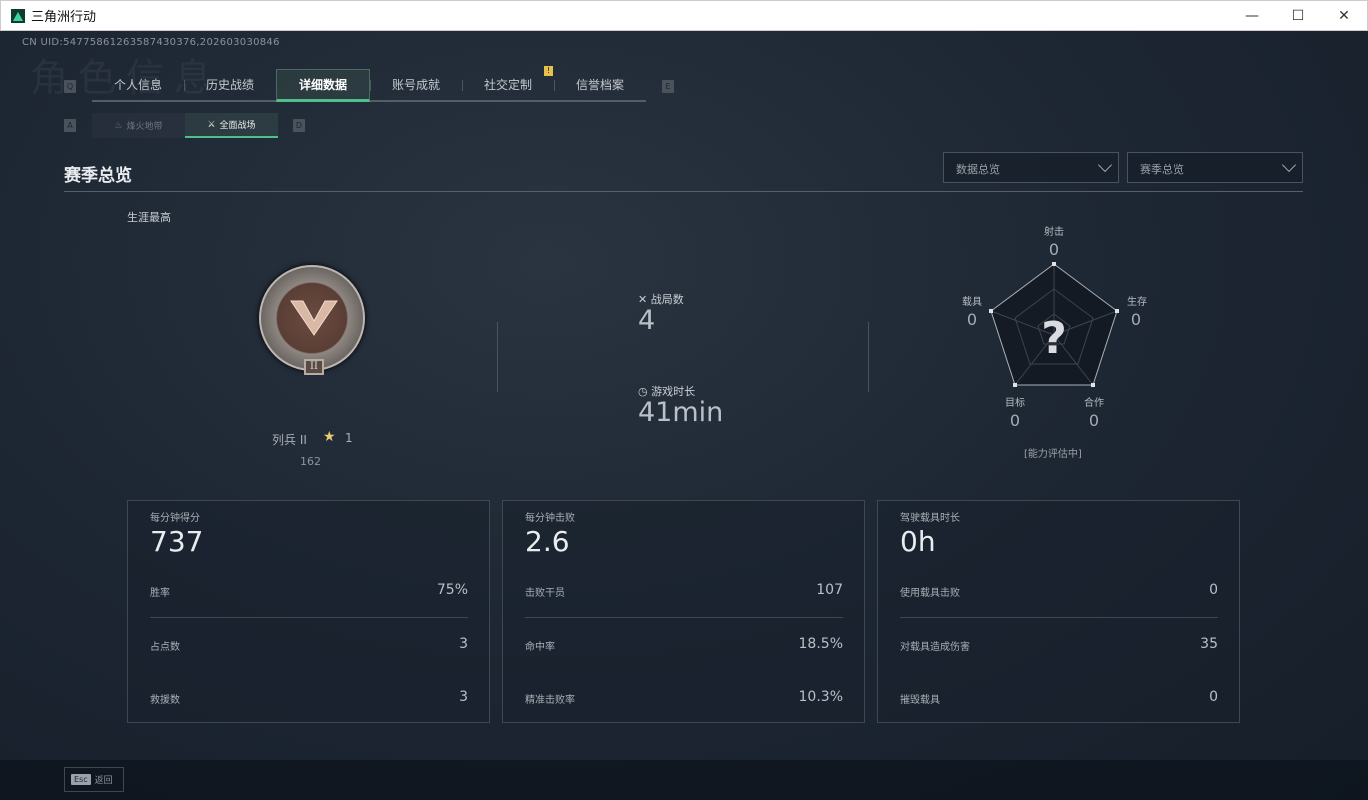  Describe the element at coordinates (1053, 454) in the screenshot. I see `radar-status: [能力评估中]` at that location.